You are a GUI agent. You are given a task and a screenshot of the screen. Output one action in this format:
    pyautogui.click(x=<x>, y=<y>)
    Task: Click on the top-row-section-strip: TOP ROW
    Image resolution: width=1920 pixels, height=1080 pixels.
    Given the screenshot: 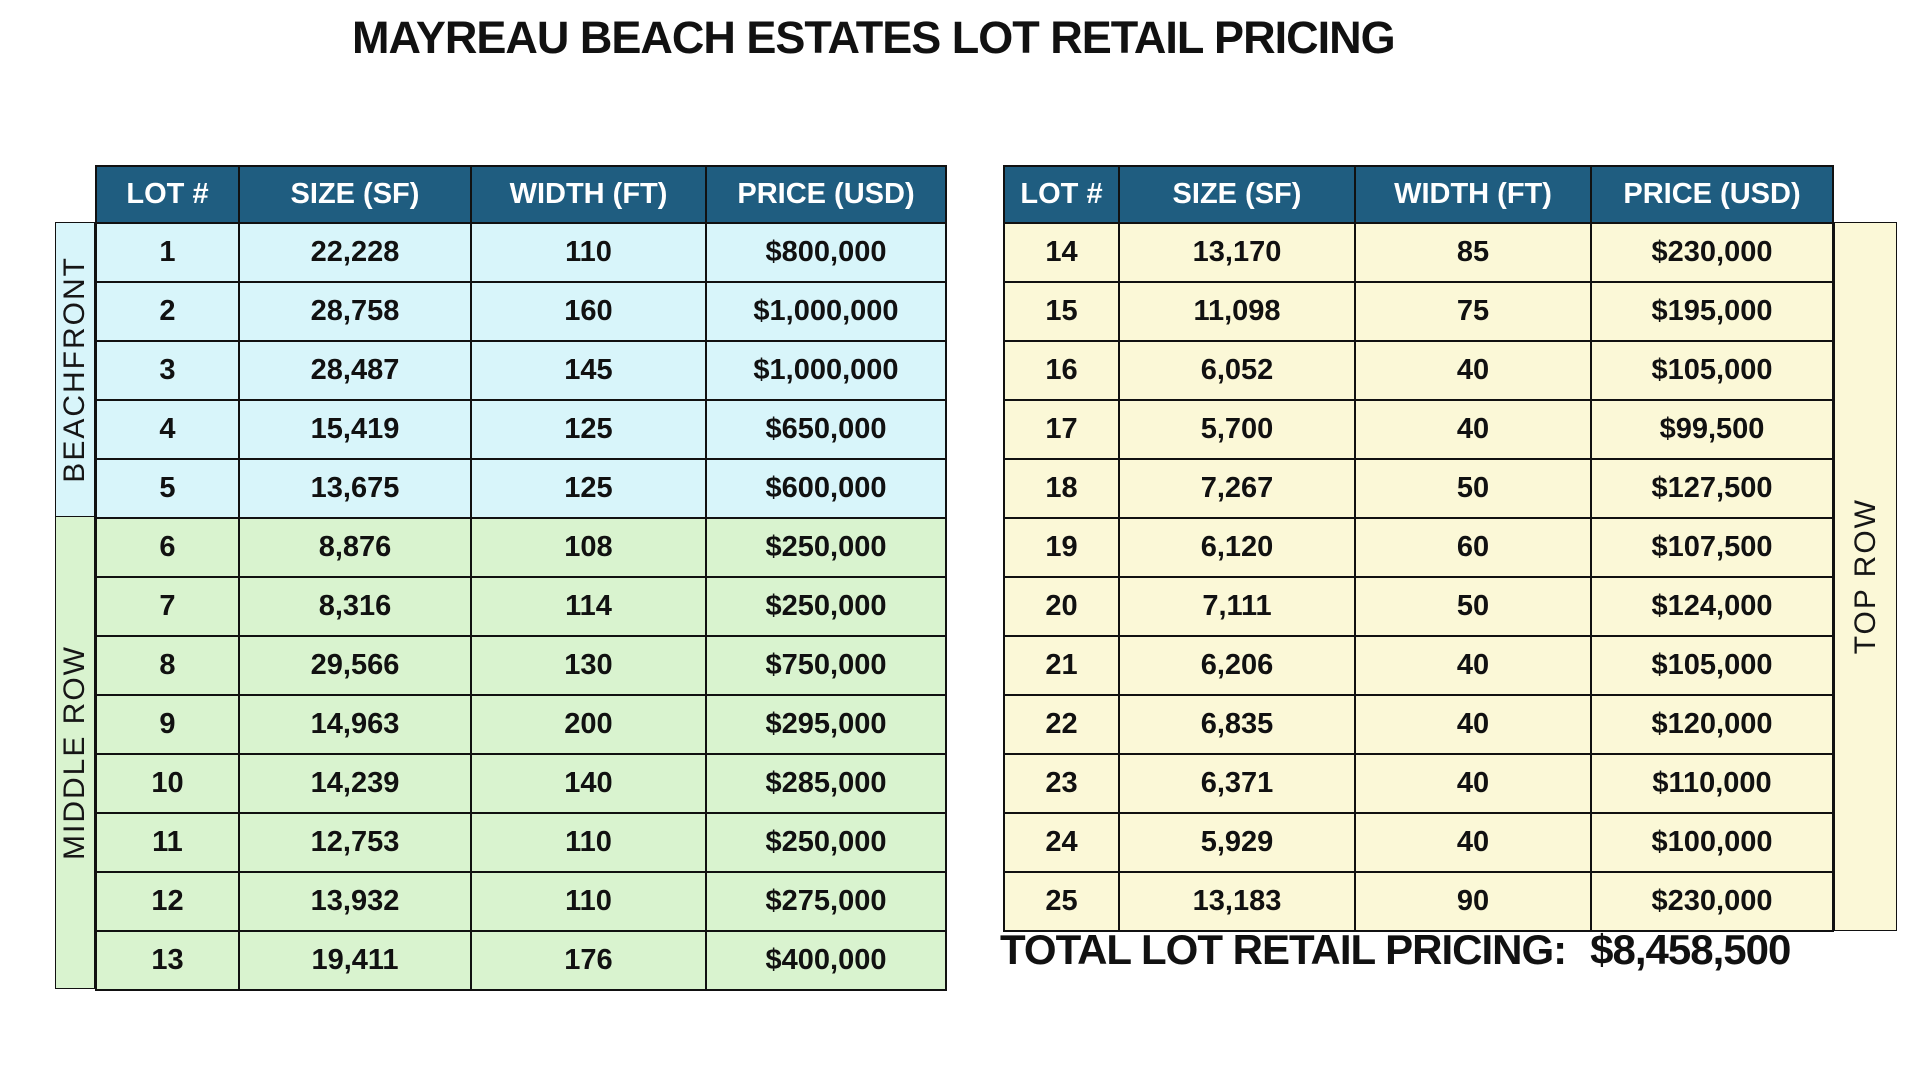 What is the action you would take?
    pyautogui.click(x=1865, y=576)
    